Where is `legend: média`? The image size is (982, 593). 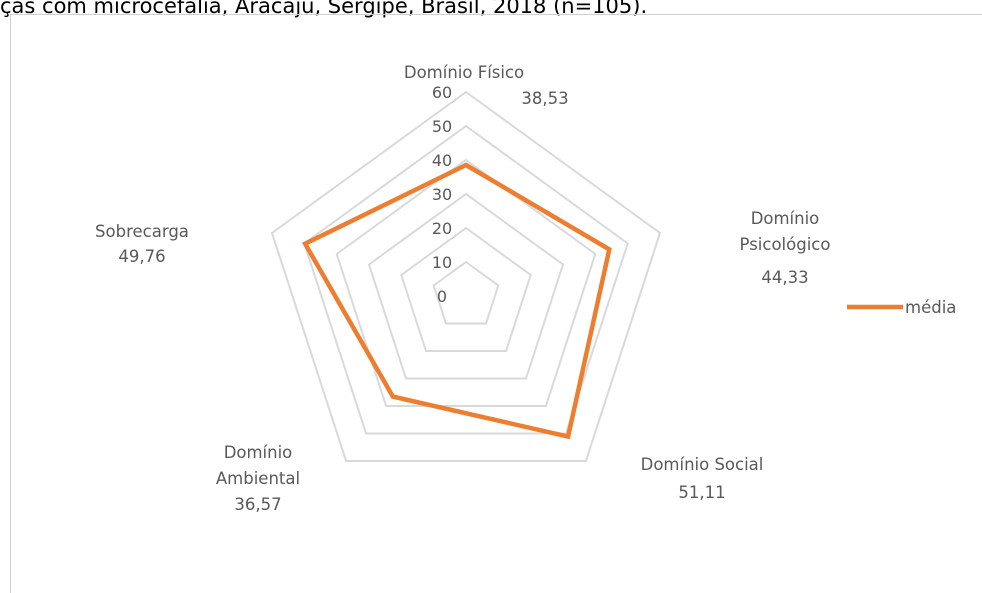 legend: média is located at coordinates (901, 307).